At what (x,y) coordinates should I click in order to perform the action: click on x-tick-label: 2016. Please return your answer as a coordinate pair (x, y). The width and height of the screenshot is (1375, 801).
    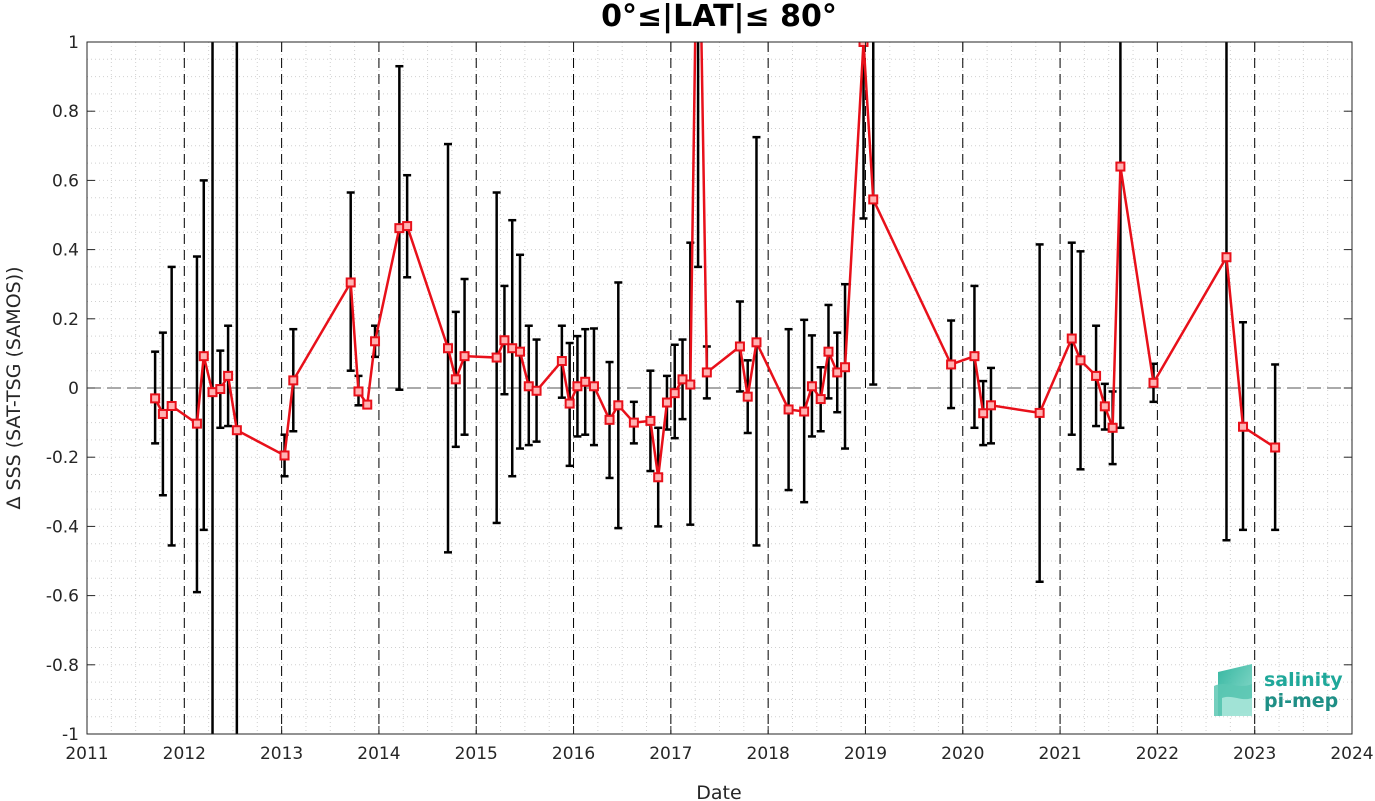
    Looking at the image, I should click on (573, 754).